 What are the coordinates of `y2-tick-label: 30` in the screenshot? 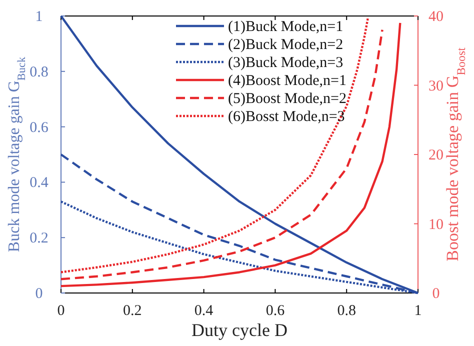 It's located at (436, 86).